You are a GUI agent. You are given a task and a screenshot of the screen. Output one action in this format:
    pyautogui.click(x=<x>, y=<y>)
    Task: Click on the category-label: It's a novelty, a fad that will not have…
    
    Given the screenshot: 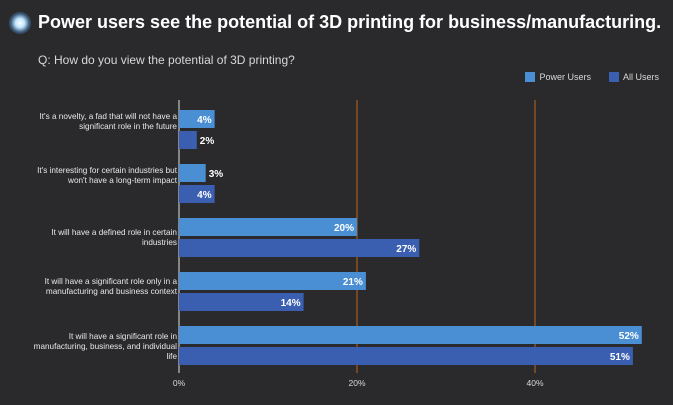 What is the action you would take?
    pyautogui.click(x=108, y=121)
    